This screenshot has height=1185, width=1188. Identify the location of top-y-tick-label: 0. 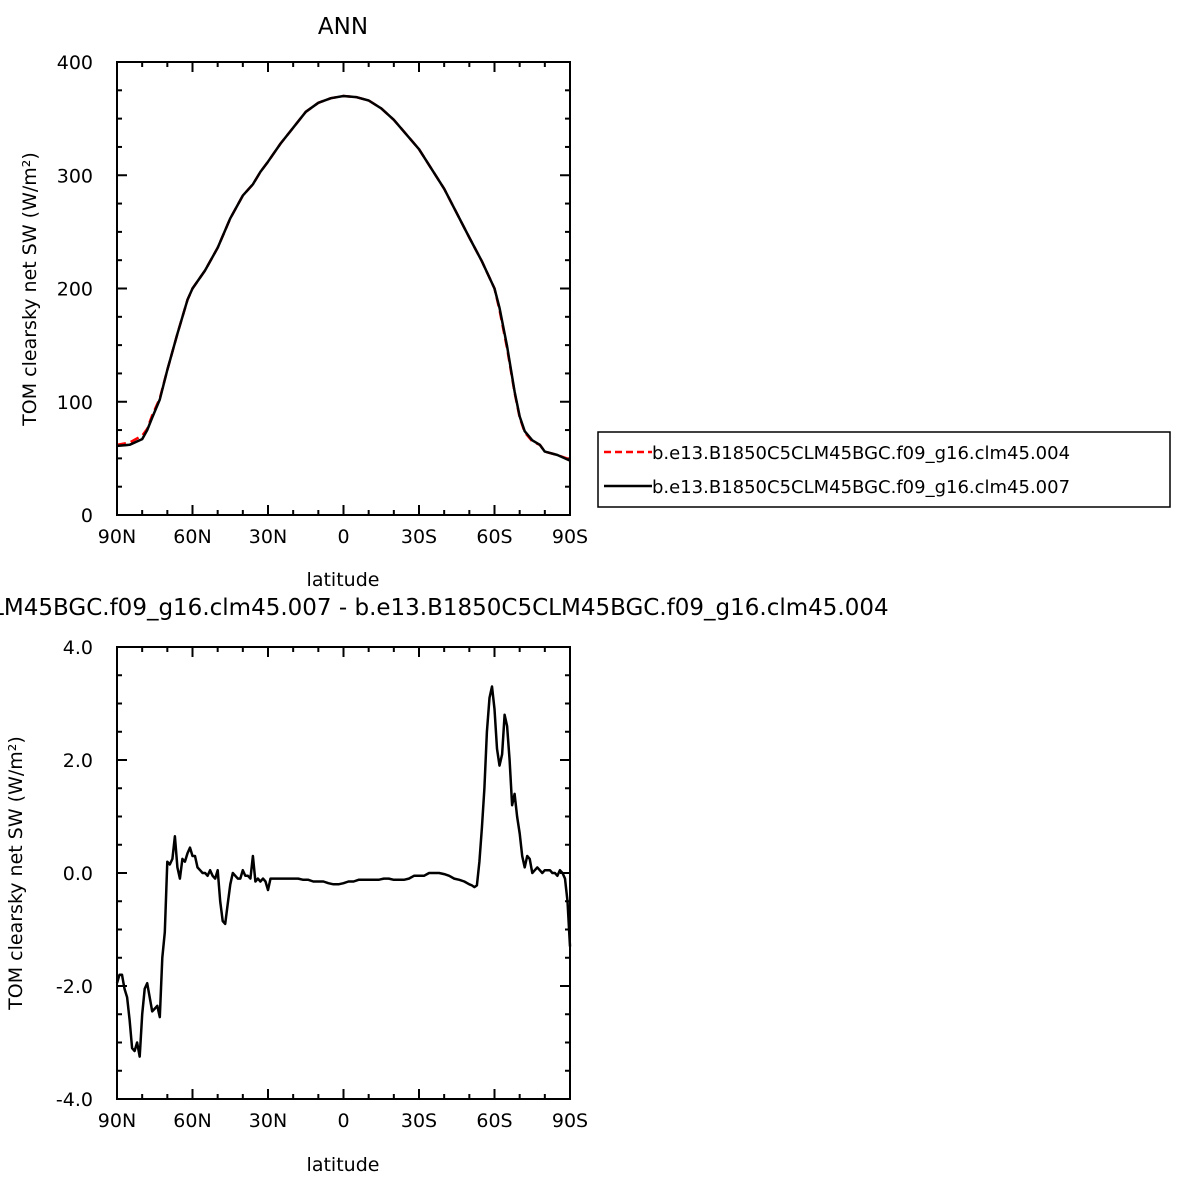
(87, 516).